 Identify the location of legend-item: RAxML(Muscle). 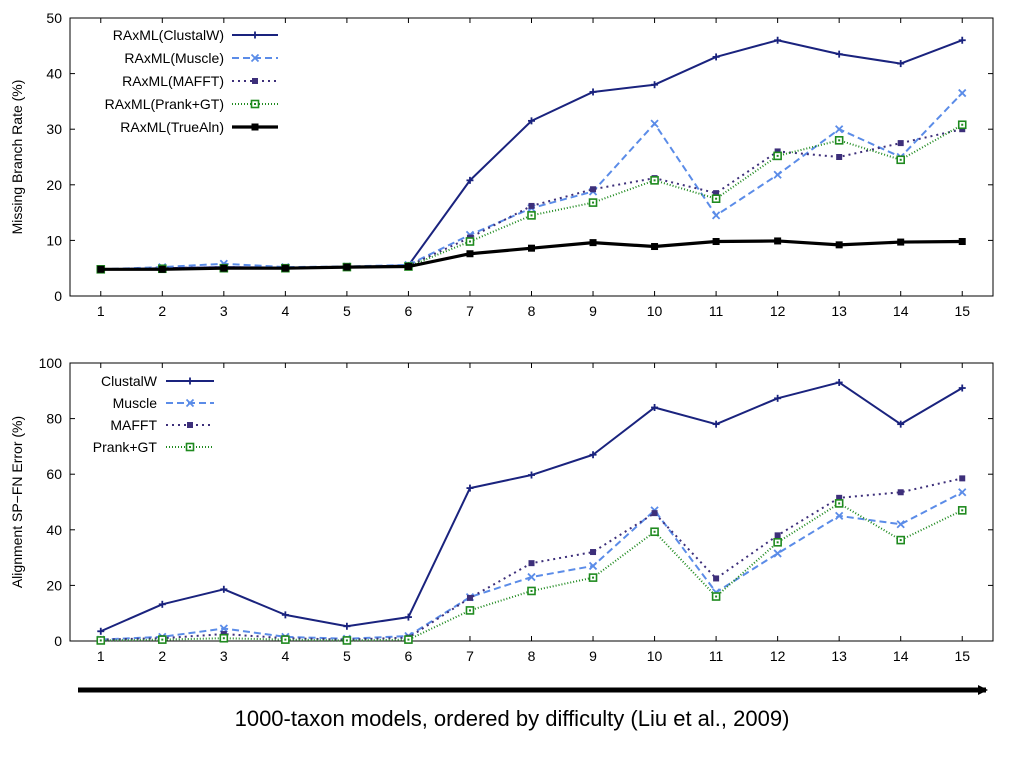
(201, 58).